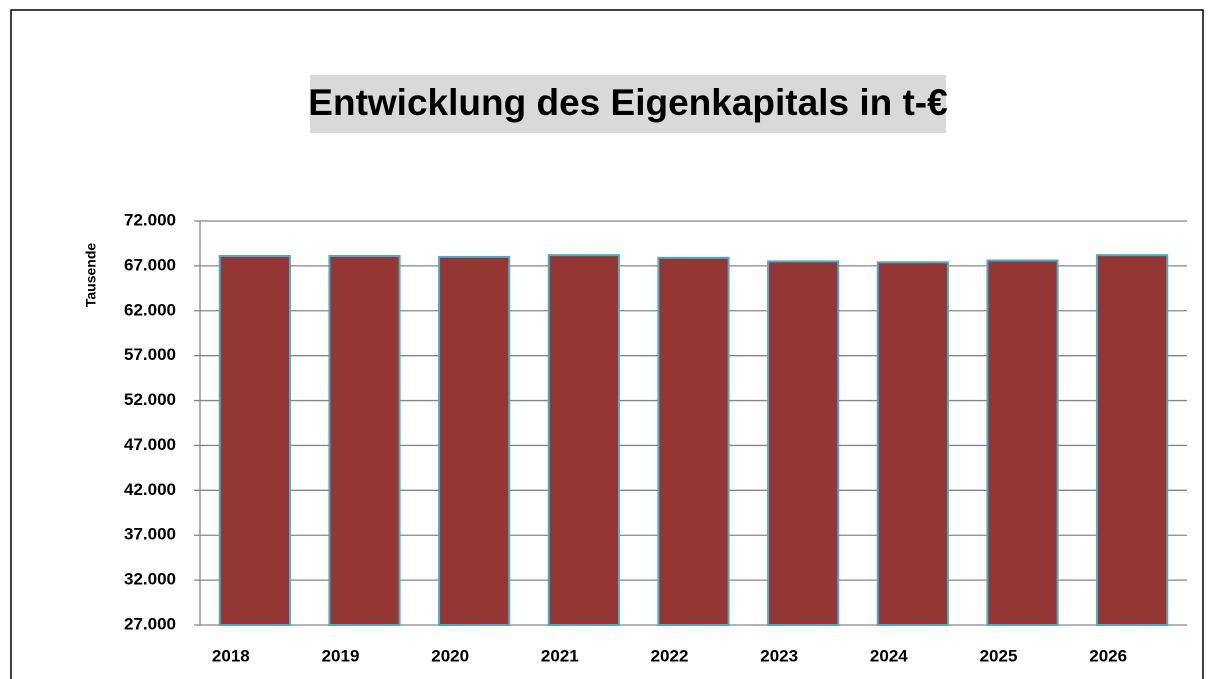 The image size is (1214, 679). What do you see at coordinates (150, 264) in the screenshot?
I see `y-tick-label: 67.000` at bounding box center [150, 264].